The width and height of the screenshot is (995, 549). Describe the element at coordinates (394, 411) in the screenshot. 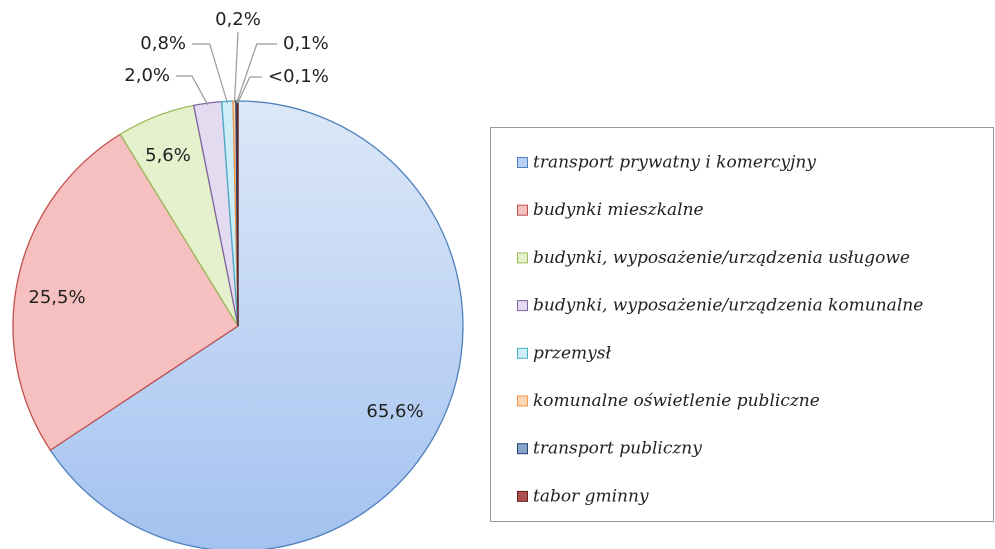

I see `data-label: 65,6%` at that location.